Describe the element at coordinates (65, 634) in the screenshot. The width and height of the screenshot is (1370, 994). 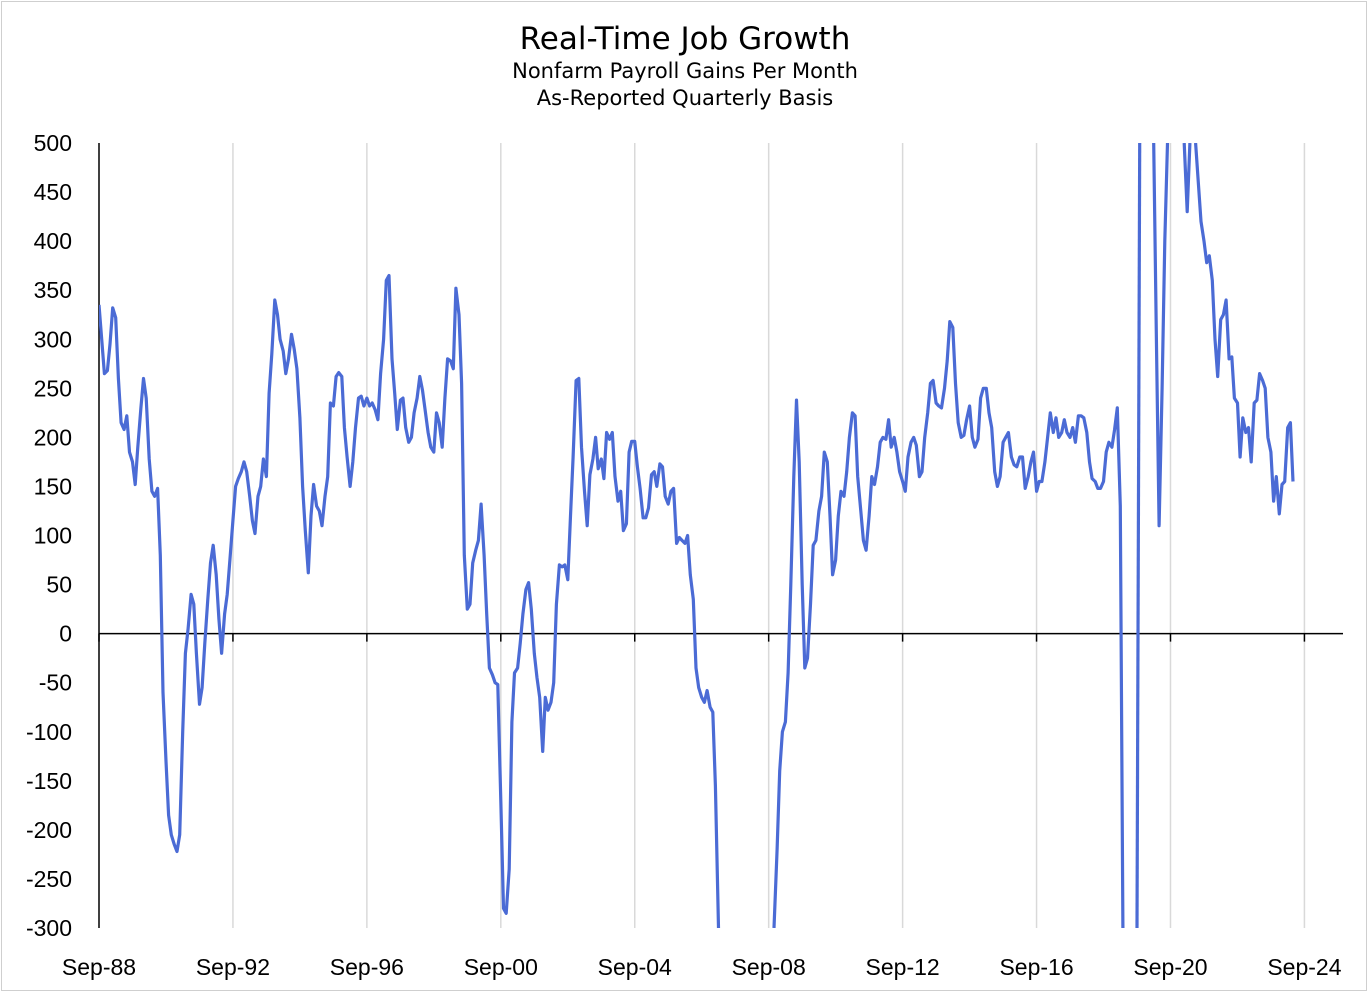
I see `y-tick-label: 0` at that location.